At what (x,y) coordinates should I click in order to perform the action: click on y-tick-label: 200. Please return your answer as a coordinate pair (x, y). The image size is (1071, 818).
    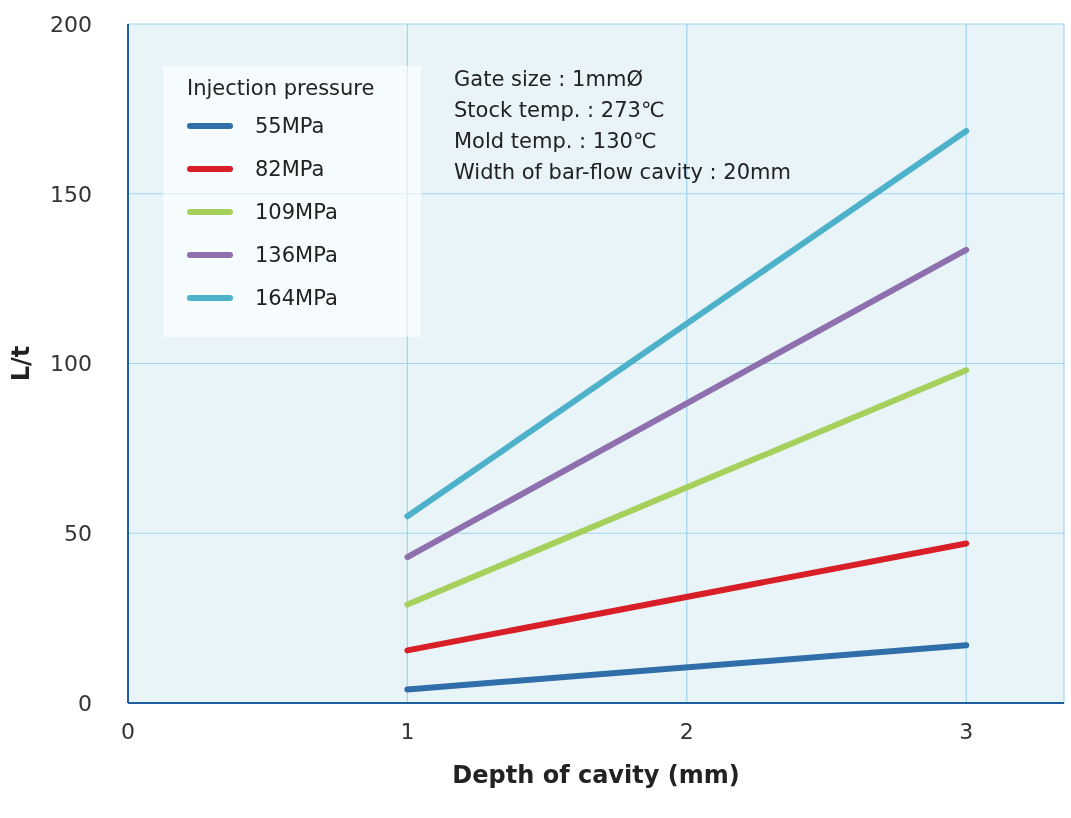
    Looking at the image, I should click on (71, 24).